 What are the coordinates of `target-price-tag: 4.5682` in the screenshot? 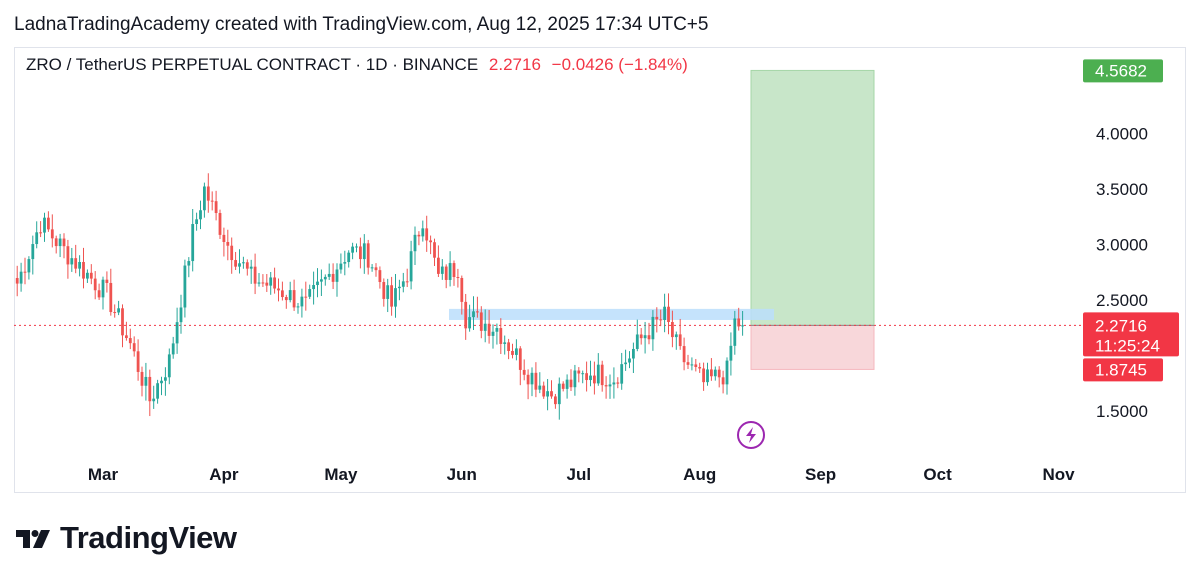 It's located at (1123, 71).